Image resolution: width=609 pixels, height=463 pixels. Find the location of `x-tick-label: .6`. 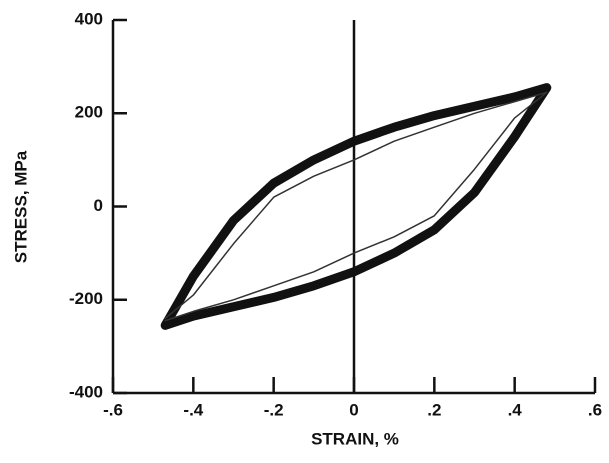

x-tick-label: .6 is located at coordinates (595, 409).